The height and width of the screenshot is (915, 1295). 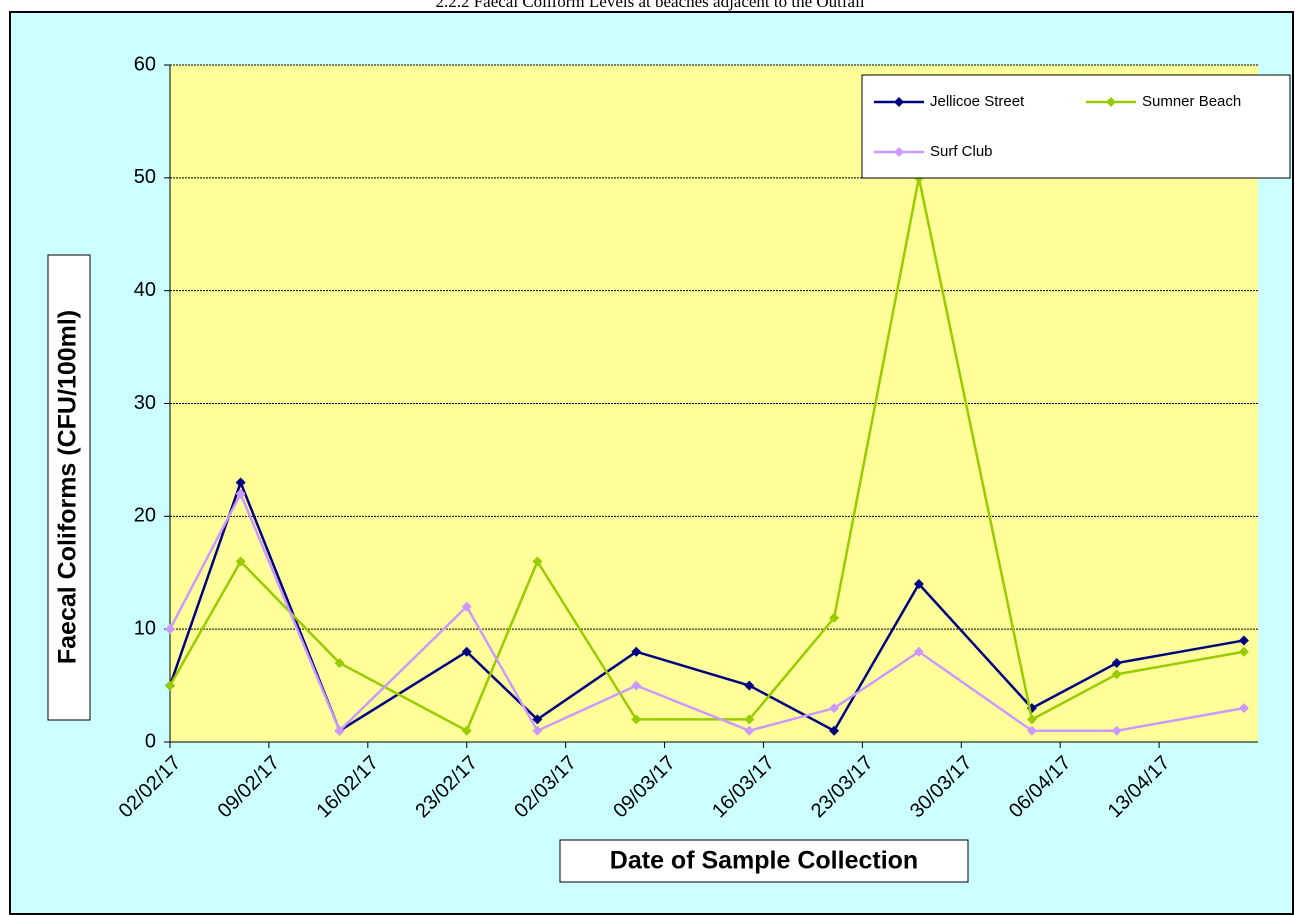 I want to click on y-tick-label: 30, so click(x=145, y=403).